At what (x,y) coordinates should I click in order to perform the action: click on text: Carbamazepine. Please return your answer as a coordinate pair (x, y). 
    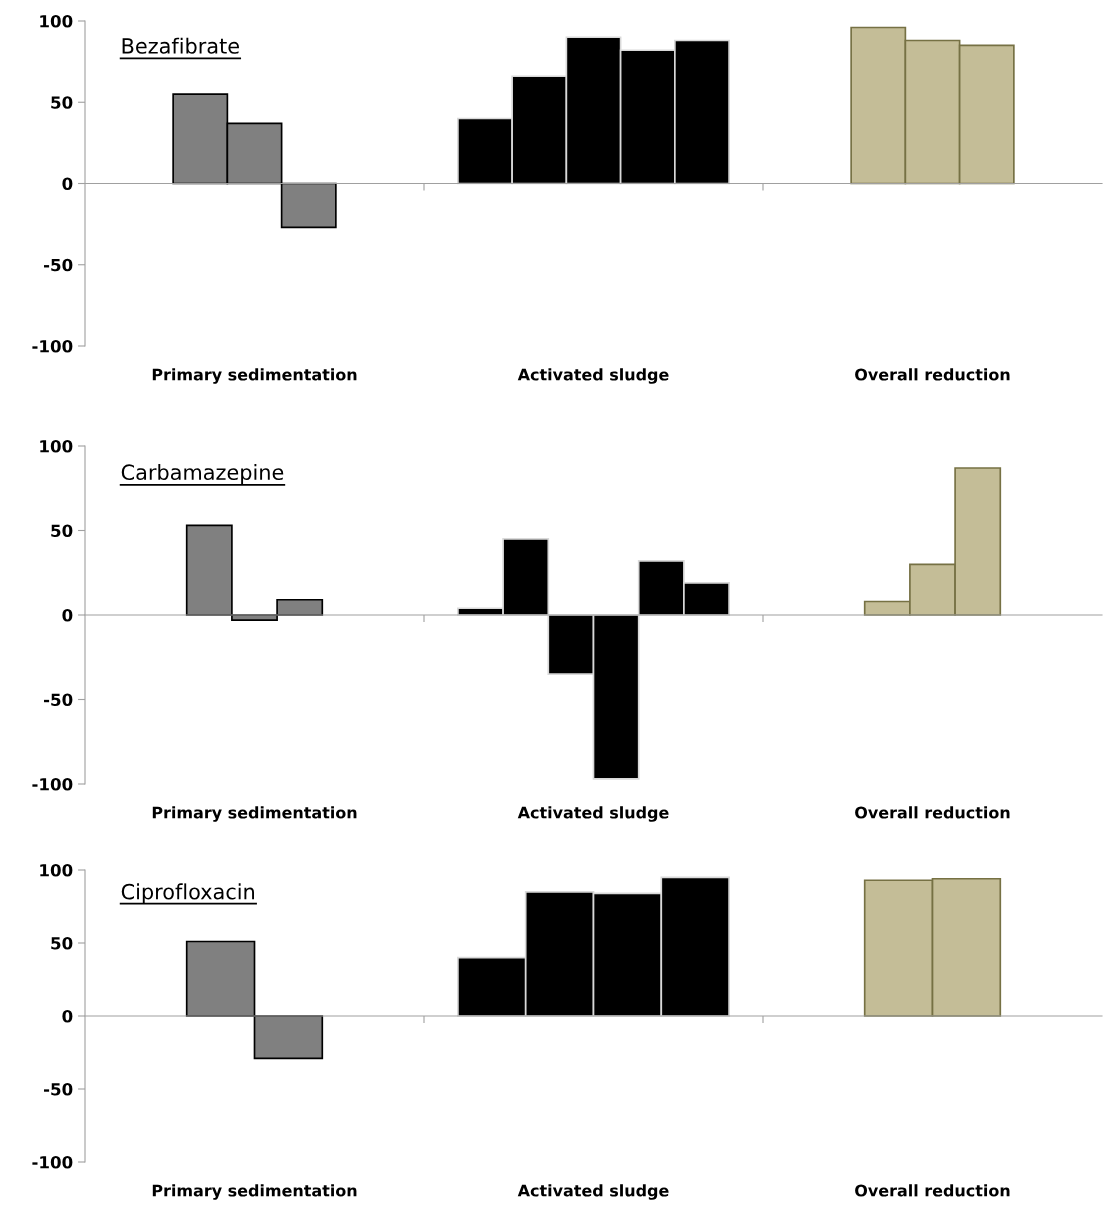
    Looking at the image, I should click on (202, 474).